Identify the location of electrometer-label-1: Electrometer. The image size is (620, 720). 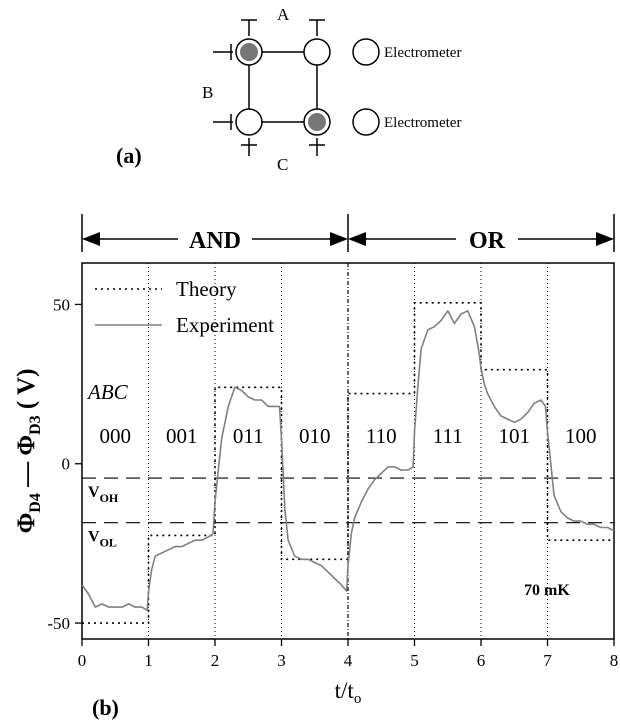
(422, 53).